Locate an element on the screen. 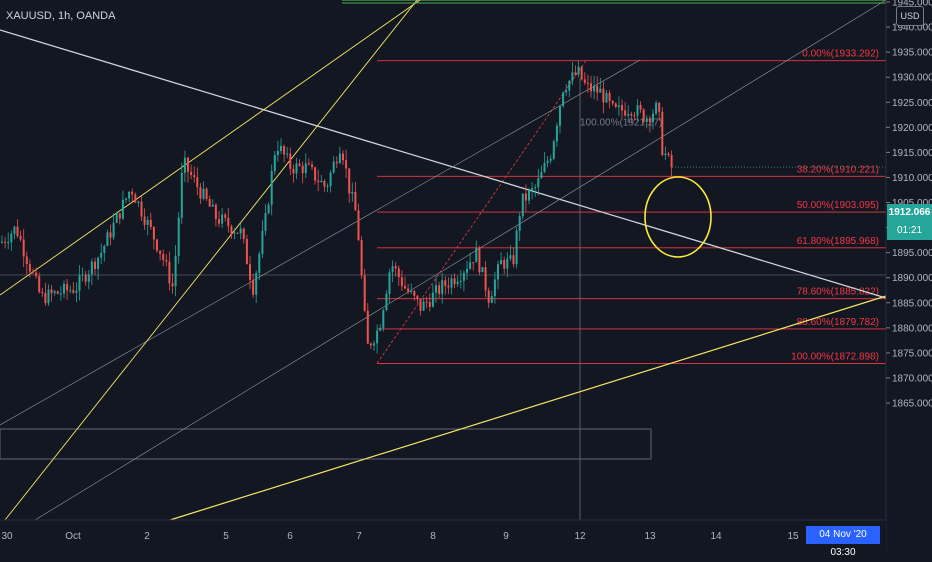 Image resolution: width=932 pixels, height=562 pixels. price-tick-label: 1875.000 is located at coordinates (912, 353).